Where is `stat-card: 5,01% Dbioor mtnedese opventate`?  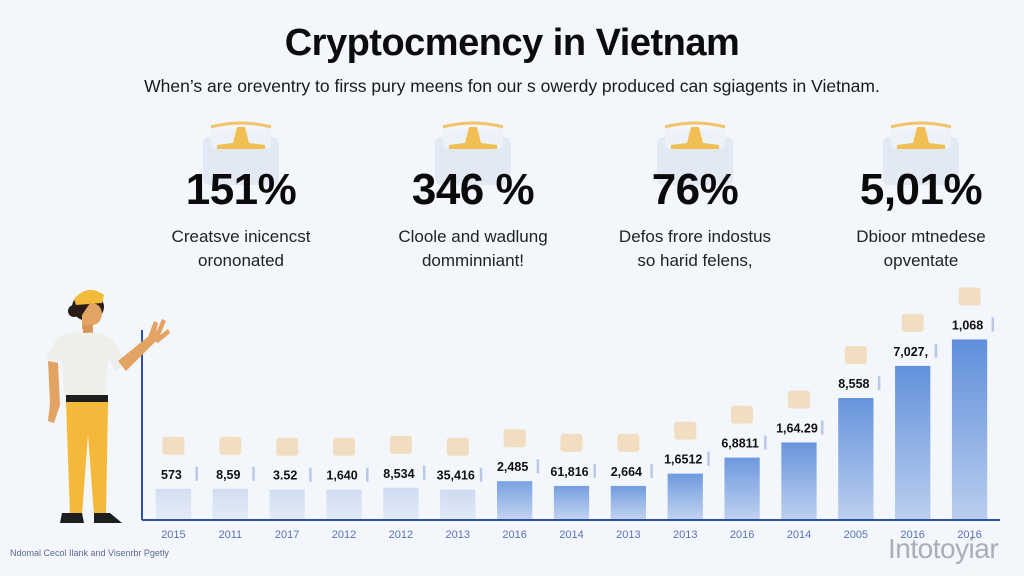
stat-card: 5,01% Dbioor mtnedese opventate is located at coordinates (920, 192).